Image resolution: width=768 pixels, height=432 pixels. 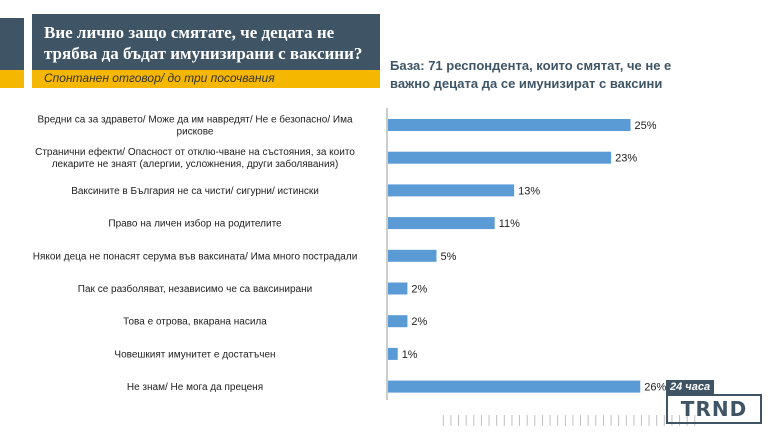 What do you see at coordinates (419, 290) in the screenshot?
I see `value-label-6: 2%` at bounding box center [419, 290].